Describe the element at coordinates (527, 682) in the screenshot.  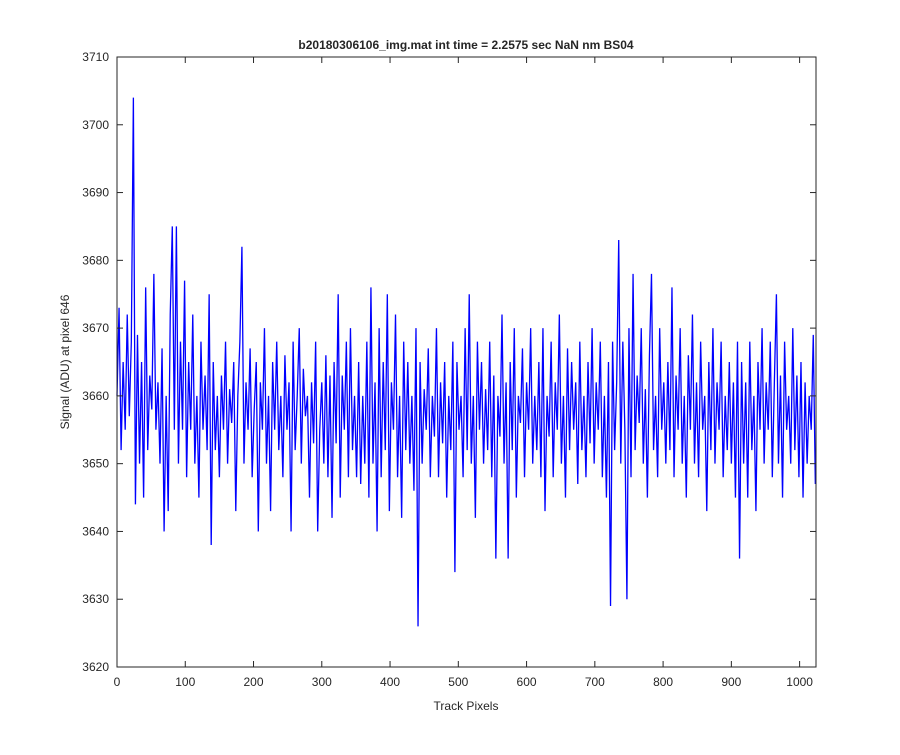
I see `x-tick-label: 600` at that location.